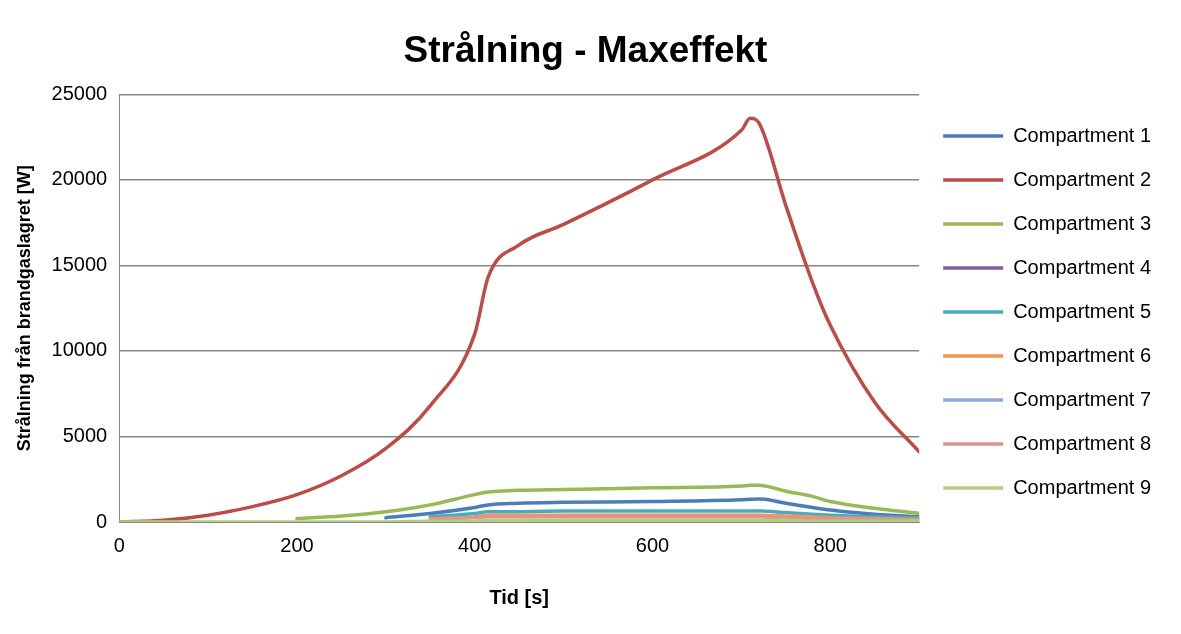  Describe the element at coordinates (23, 308) in the screenshot. I see `y-axis-title: Strålning från brandgaslagret [W]` at that location.